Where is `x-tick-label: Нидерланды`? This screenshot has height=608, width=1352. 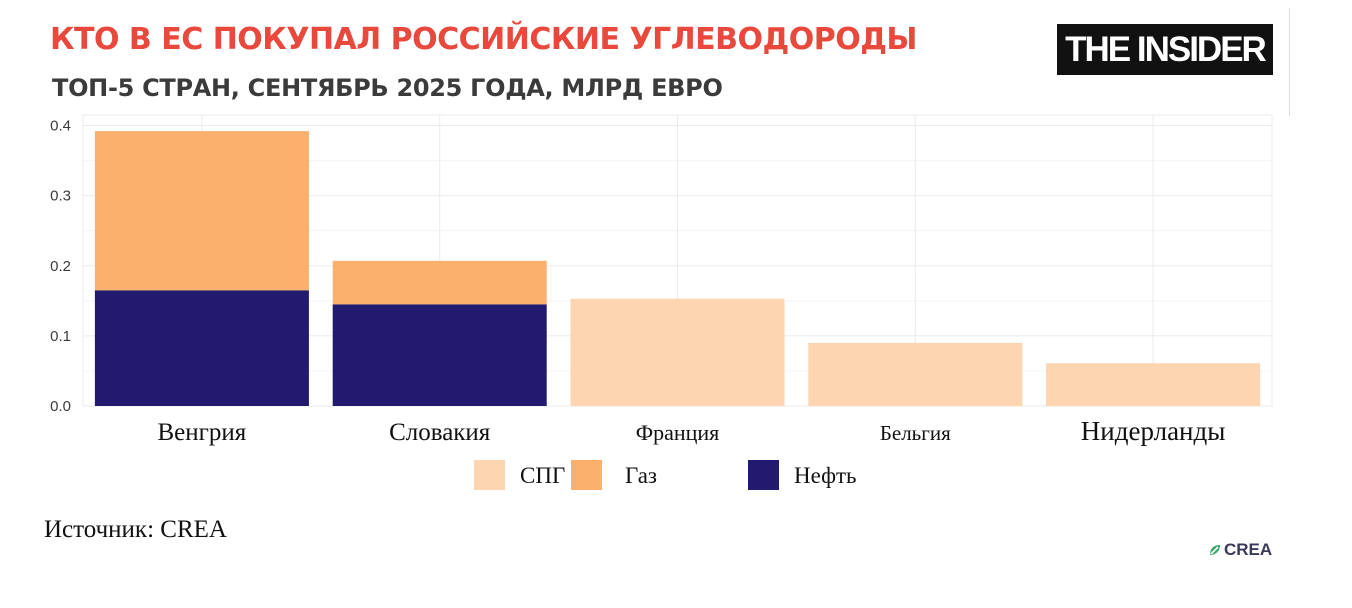
x-tick-label: Нидерланды is located at coordinates (1153, 431).